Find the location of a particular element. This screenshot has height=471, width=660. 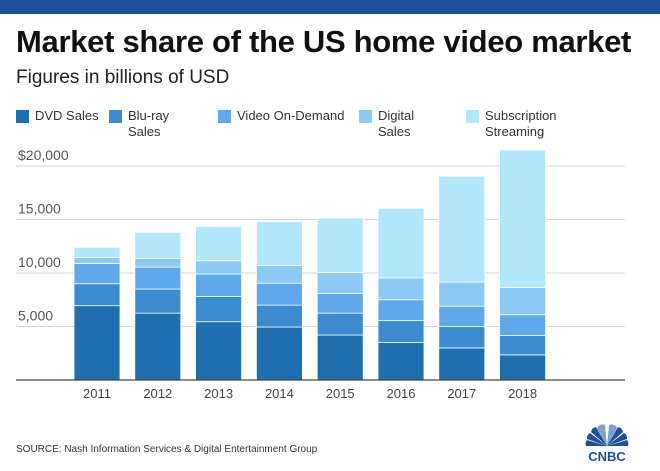

bar-2014-digital-sales is located at coordinates (279, 274).